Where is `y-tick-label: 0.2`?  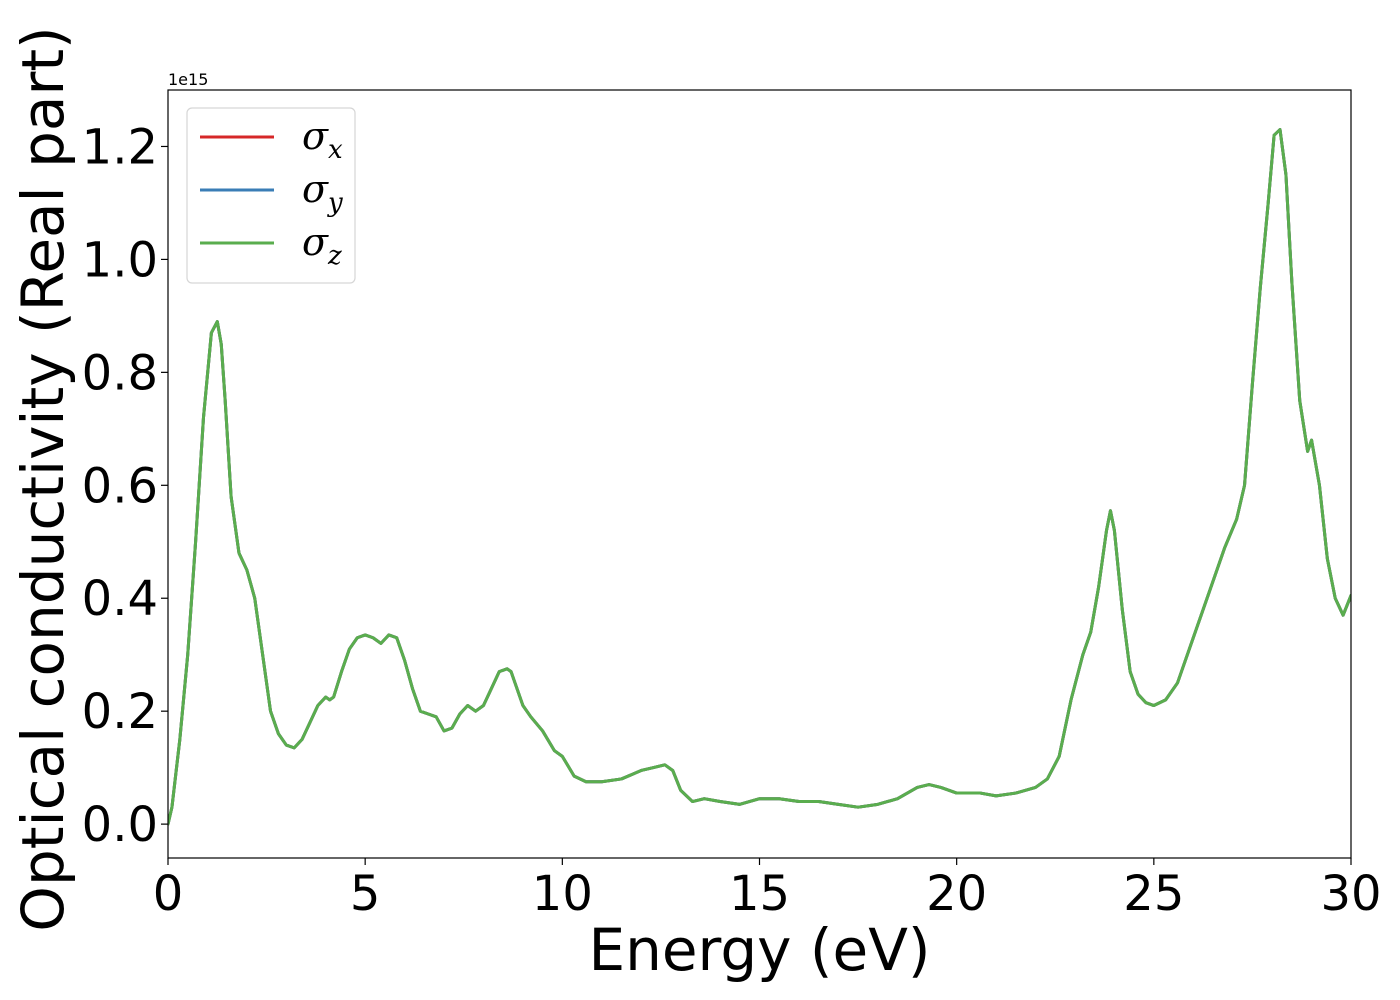 y-tick-label: 0.2 is located at coordinates (120, 712).